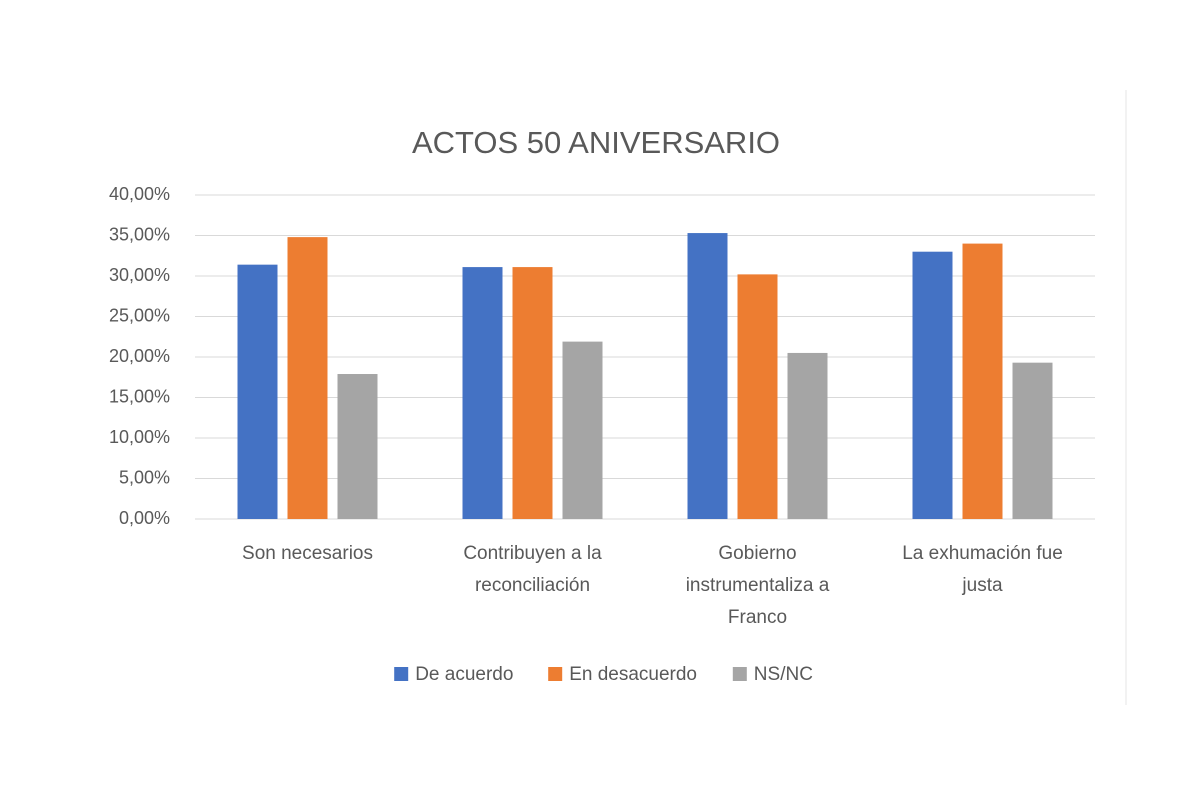  Describe the element at coordinates (139, 315) in the screenshot. I see `y-tick-label: 25,00%` at that location.